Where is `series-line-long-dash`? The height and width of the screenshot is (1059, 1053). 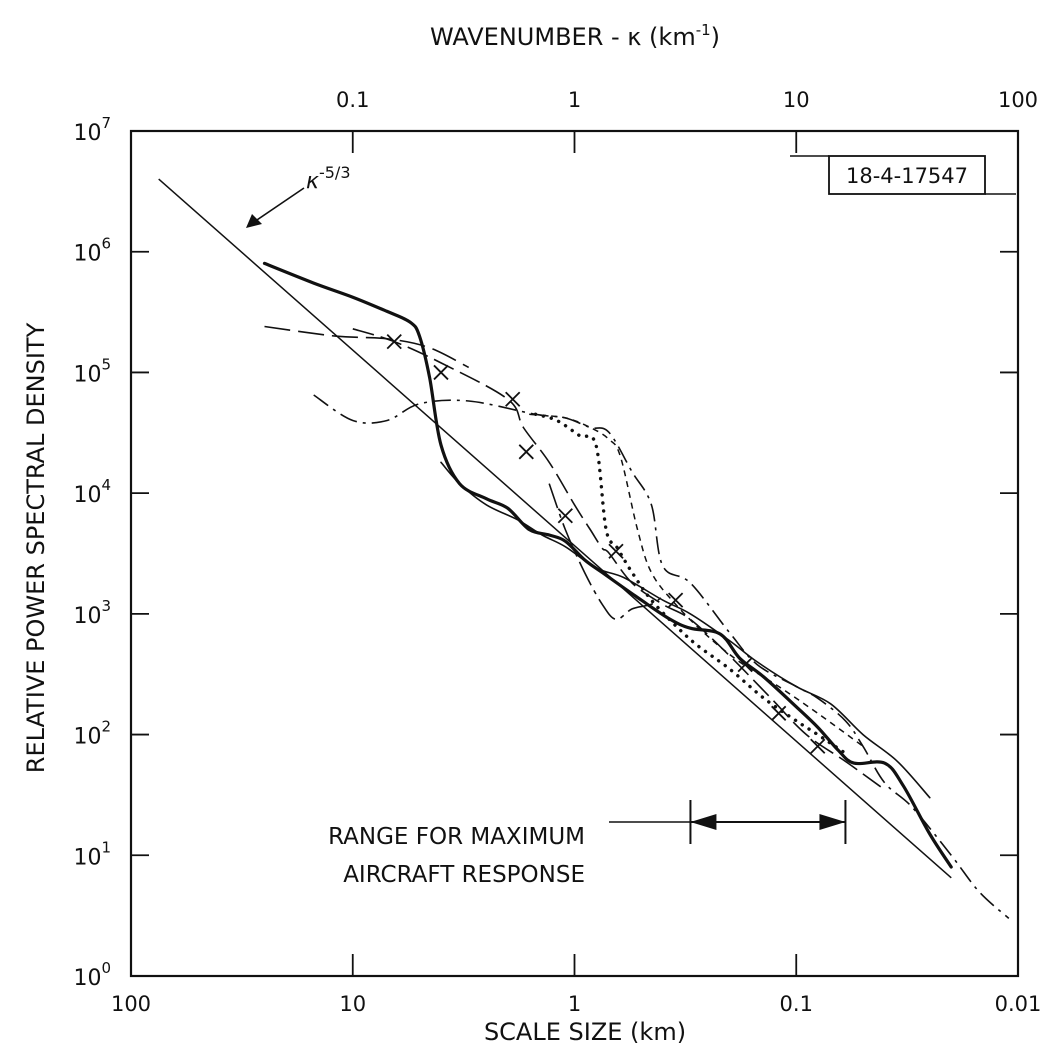 series-line-long-dash is located at coordinates (367, 347).